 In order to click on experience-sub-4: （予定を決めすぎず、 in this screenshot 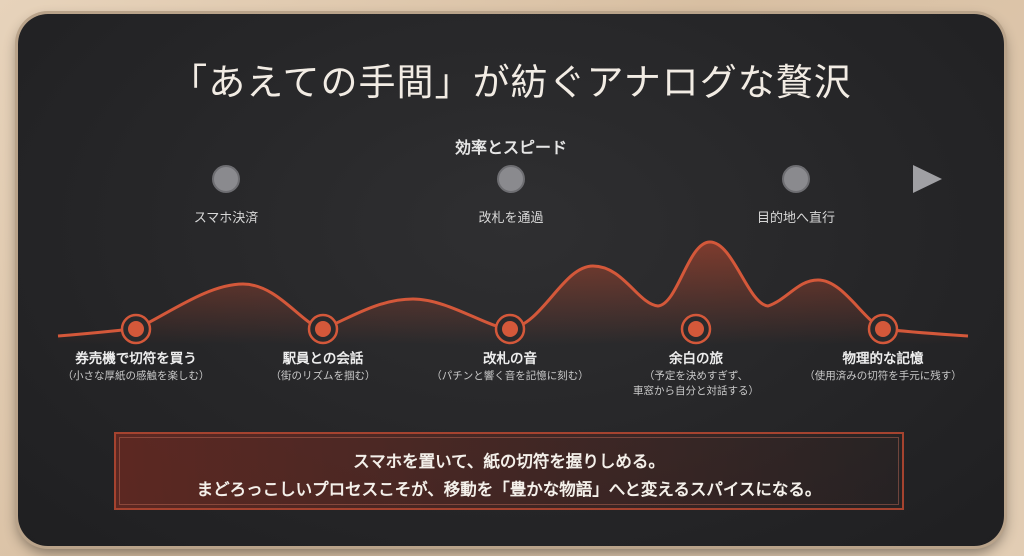, I will do `click(696, 376)`.